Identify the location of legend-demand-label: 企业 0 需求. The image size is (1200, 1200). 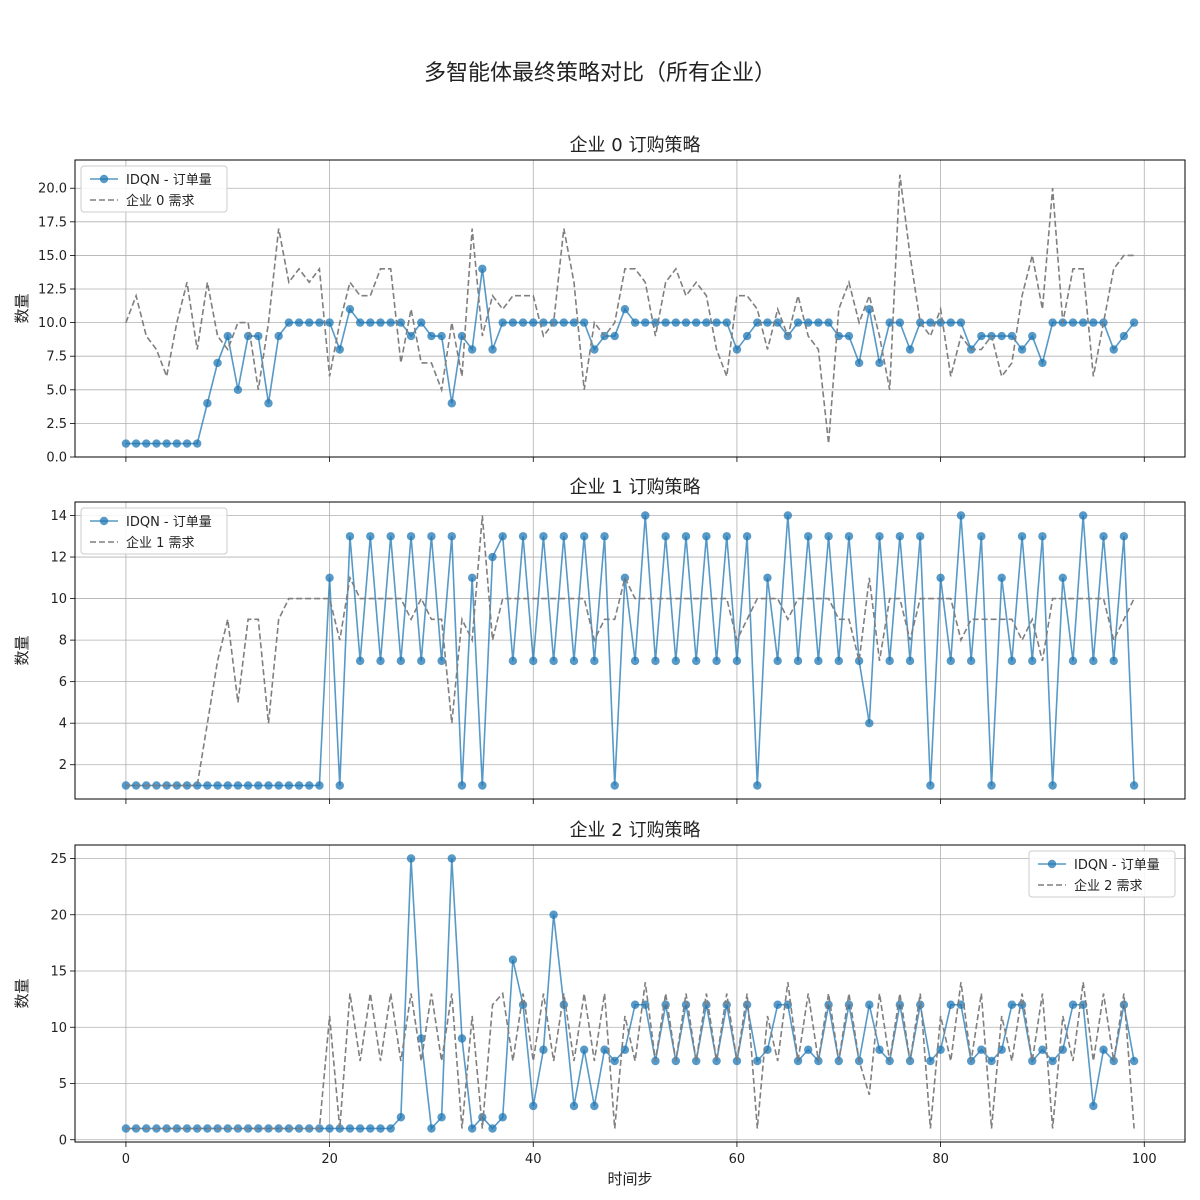
(160, 201).